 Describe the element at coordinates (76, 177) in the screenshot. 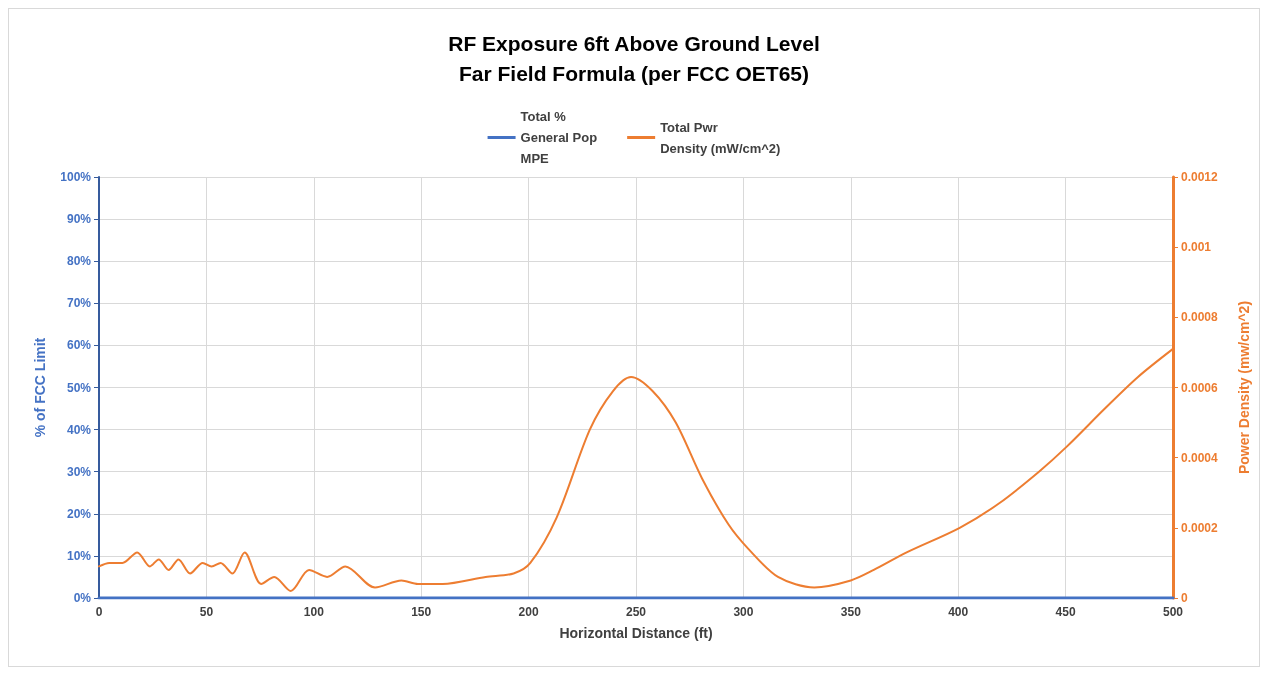

I see `y-tick-label: 100%` at that location.